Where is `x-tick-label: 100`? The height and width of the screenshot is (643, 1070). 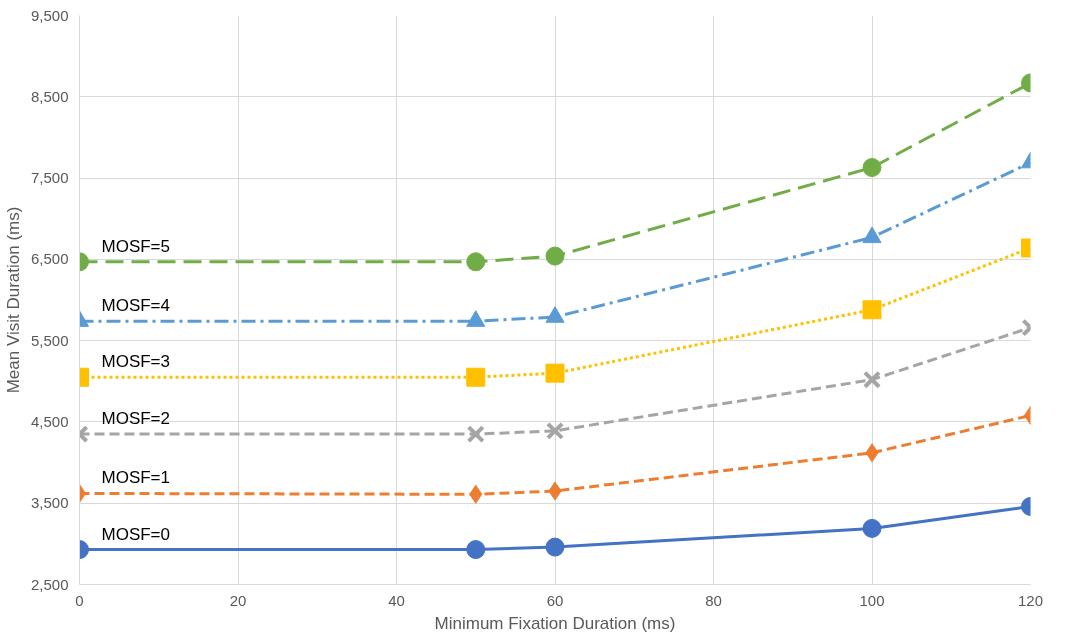 x-tick-label: 100 is located at coordinates (872, 600).